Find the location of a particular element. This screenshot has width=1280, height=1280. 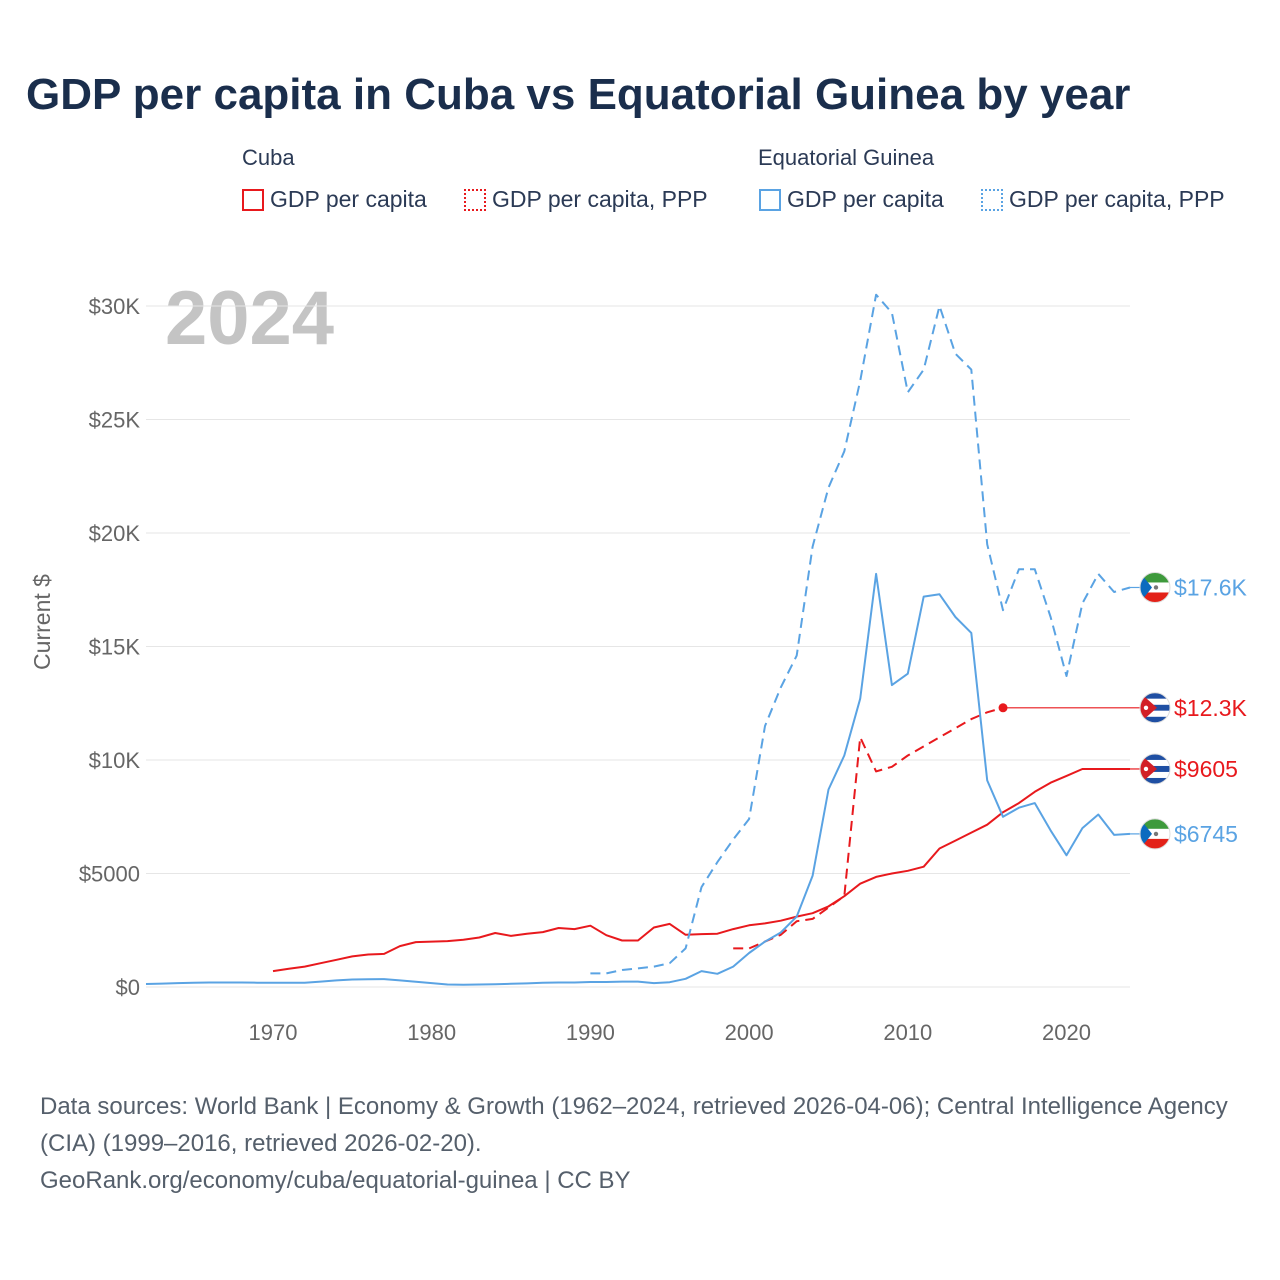

legend-swatch-solid-red is located at coordinates (253, 199).